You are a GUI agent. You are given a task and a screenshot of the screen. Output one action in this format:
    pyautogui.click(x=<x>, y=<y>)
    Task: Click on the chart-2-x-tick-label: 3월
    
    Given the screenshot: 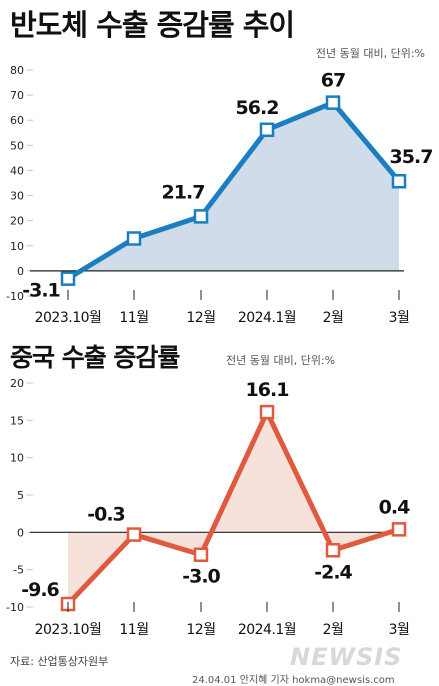 What is the action you would take?
    pyautogui.click(x=399, y=630)
    